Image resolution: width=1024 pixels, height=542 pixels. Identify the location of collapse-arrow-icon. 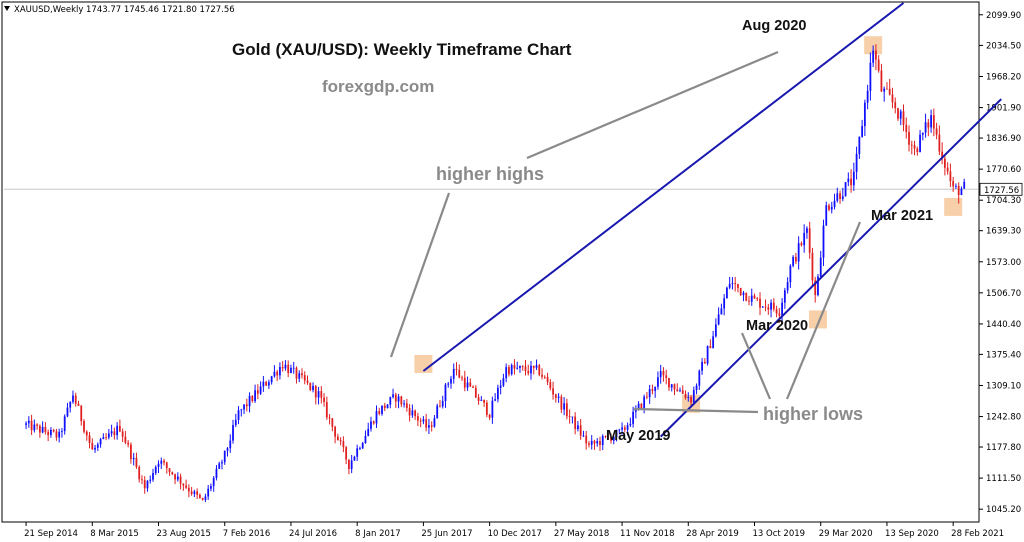
(7, 8).